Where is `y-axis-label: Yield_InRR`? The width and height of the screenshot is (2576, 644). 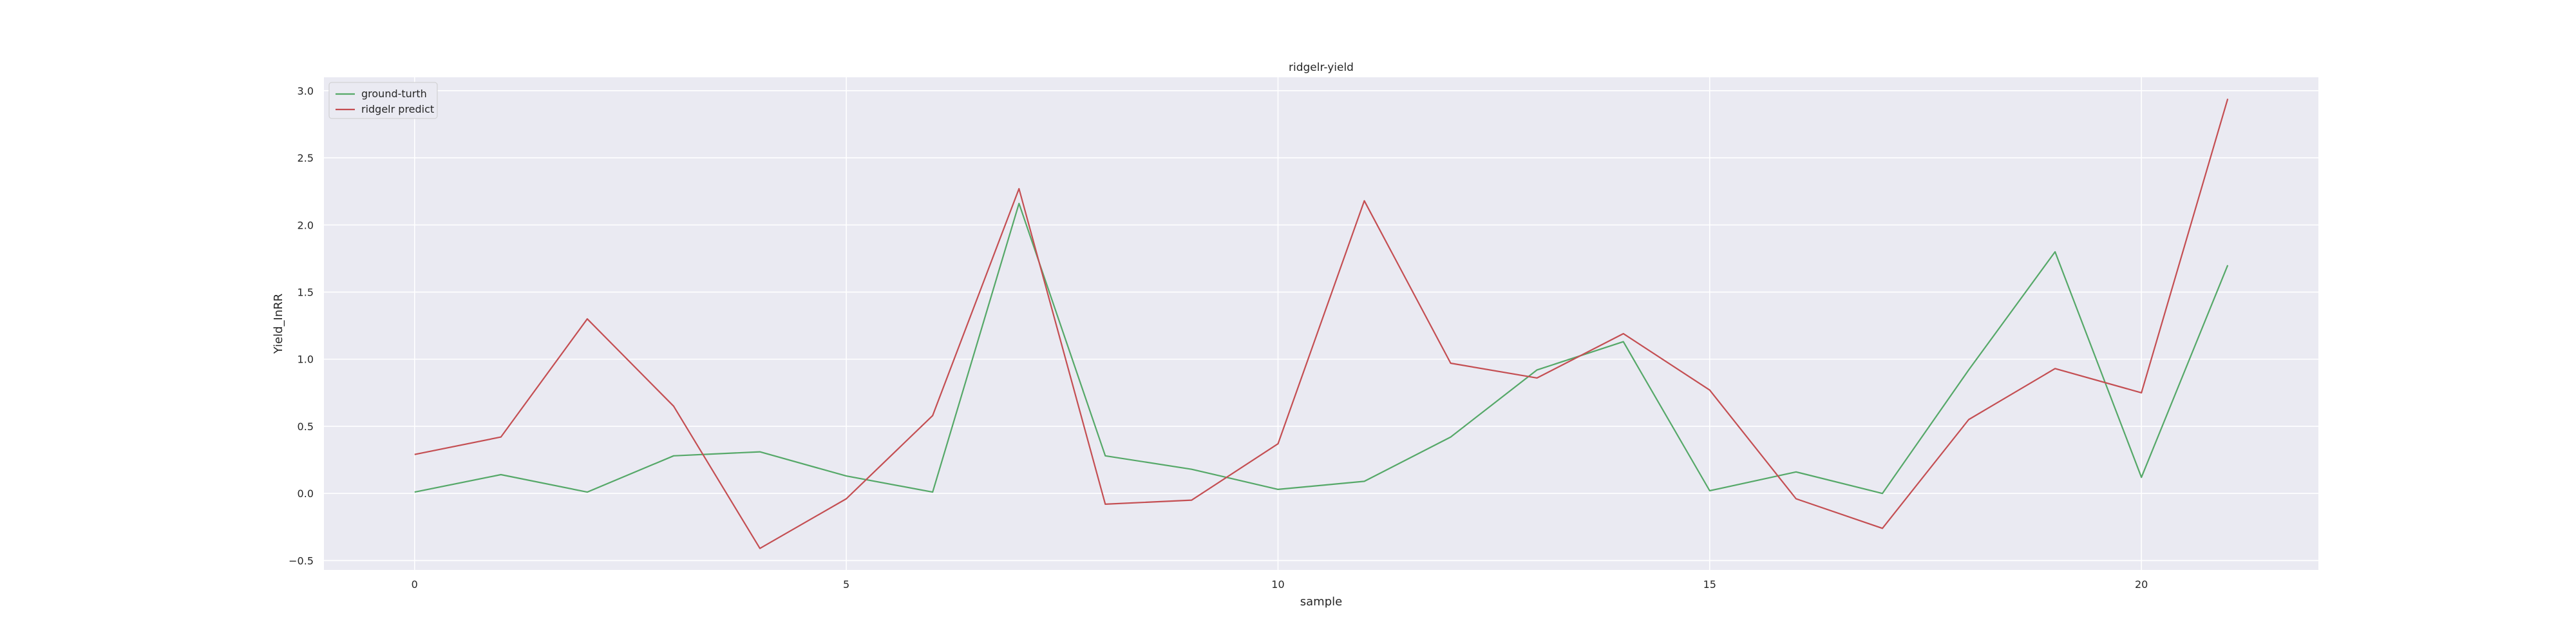 y-axis-label: Yield_InRR is located at coordinates (278, 325).